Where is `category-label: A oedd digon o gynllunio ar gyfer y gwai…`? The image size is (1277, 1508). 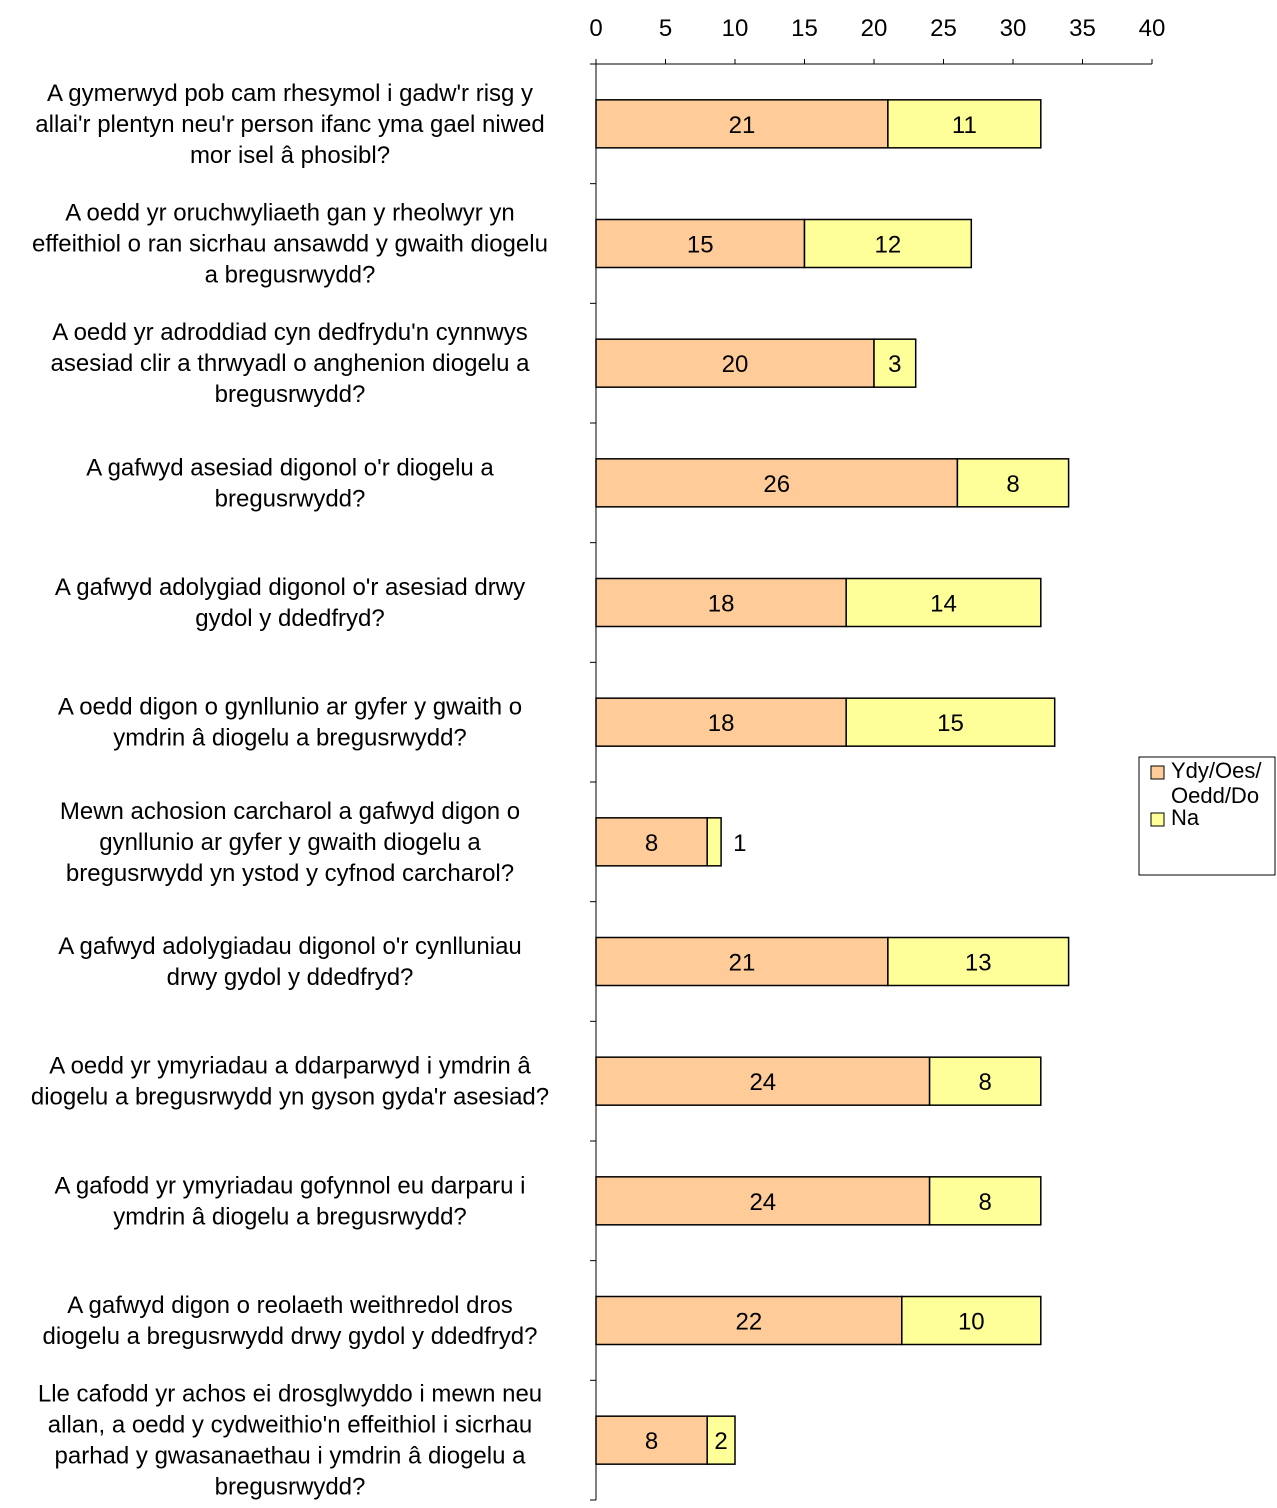 category-label: A oedd digon o gynllunio ar gyfer y gwai… is located at coordinates (290, 723).